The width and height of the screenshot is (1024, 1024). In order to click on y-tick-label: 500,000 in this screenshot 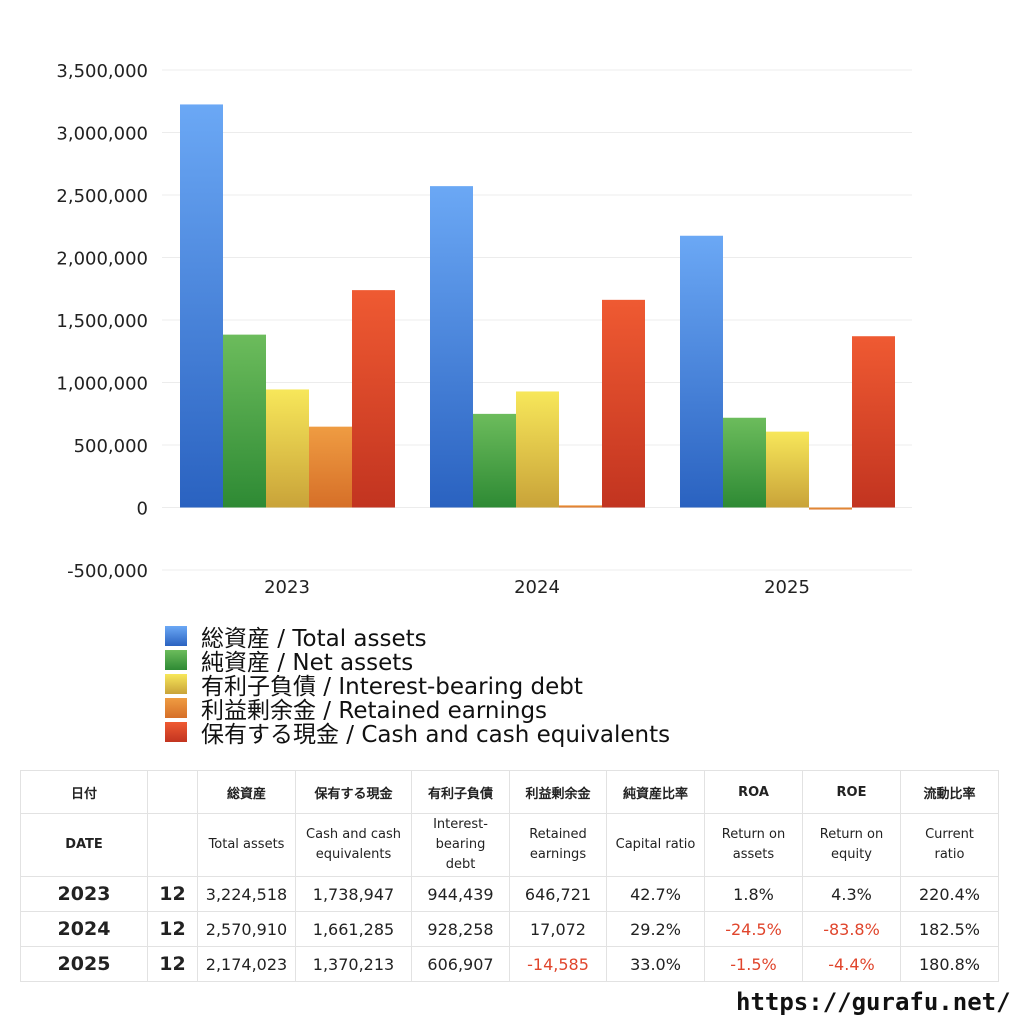, I will do `click(111, 446)`.